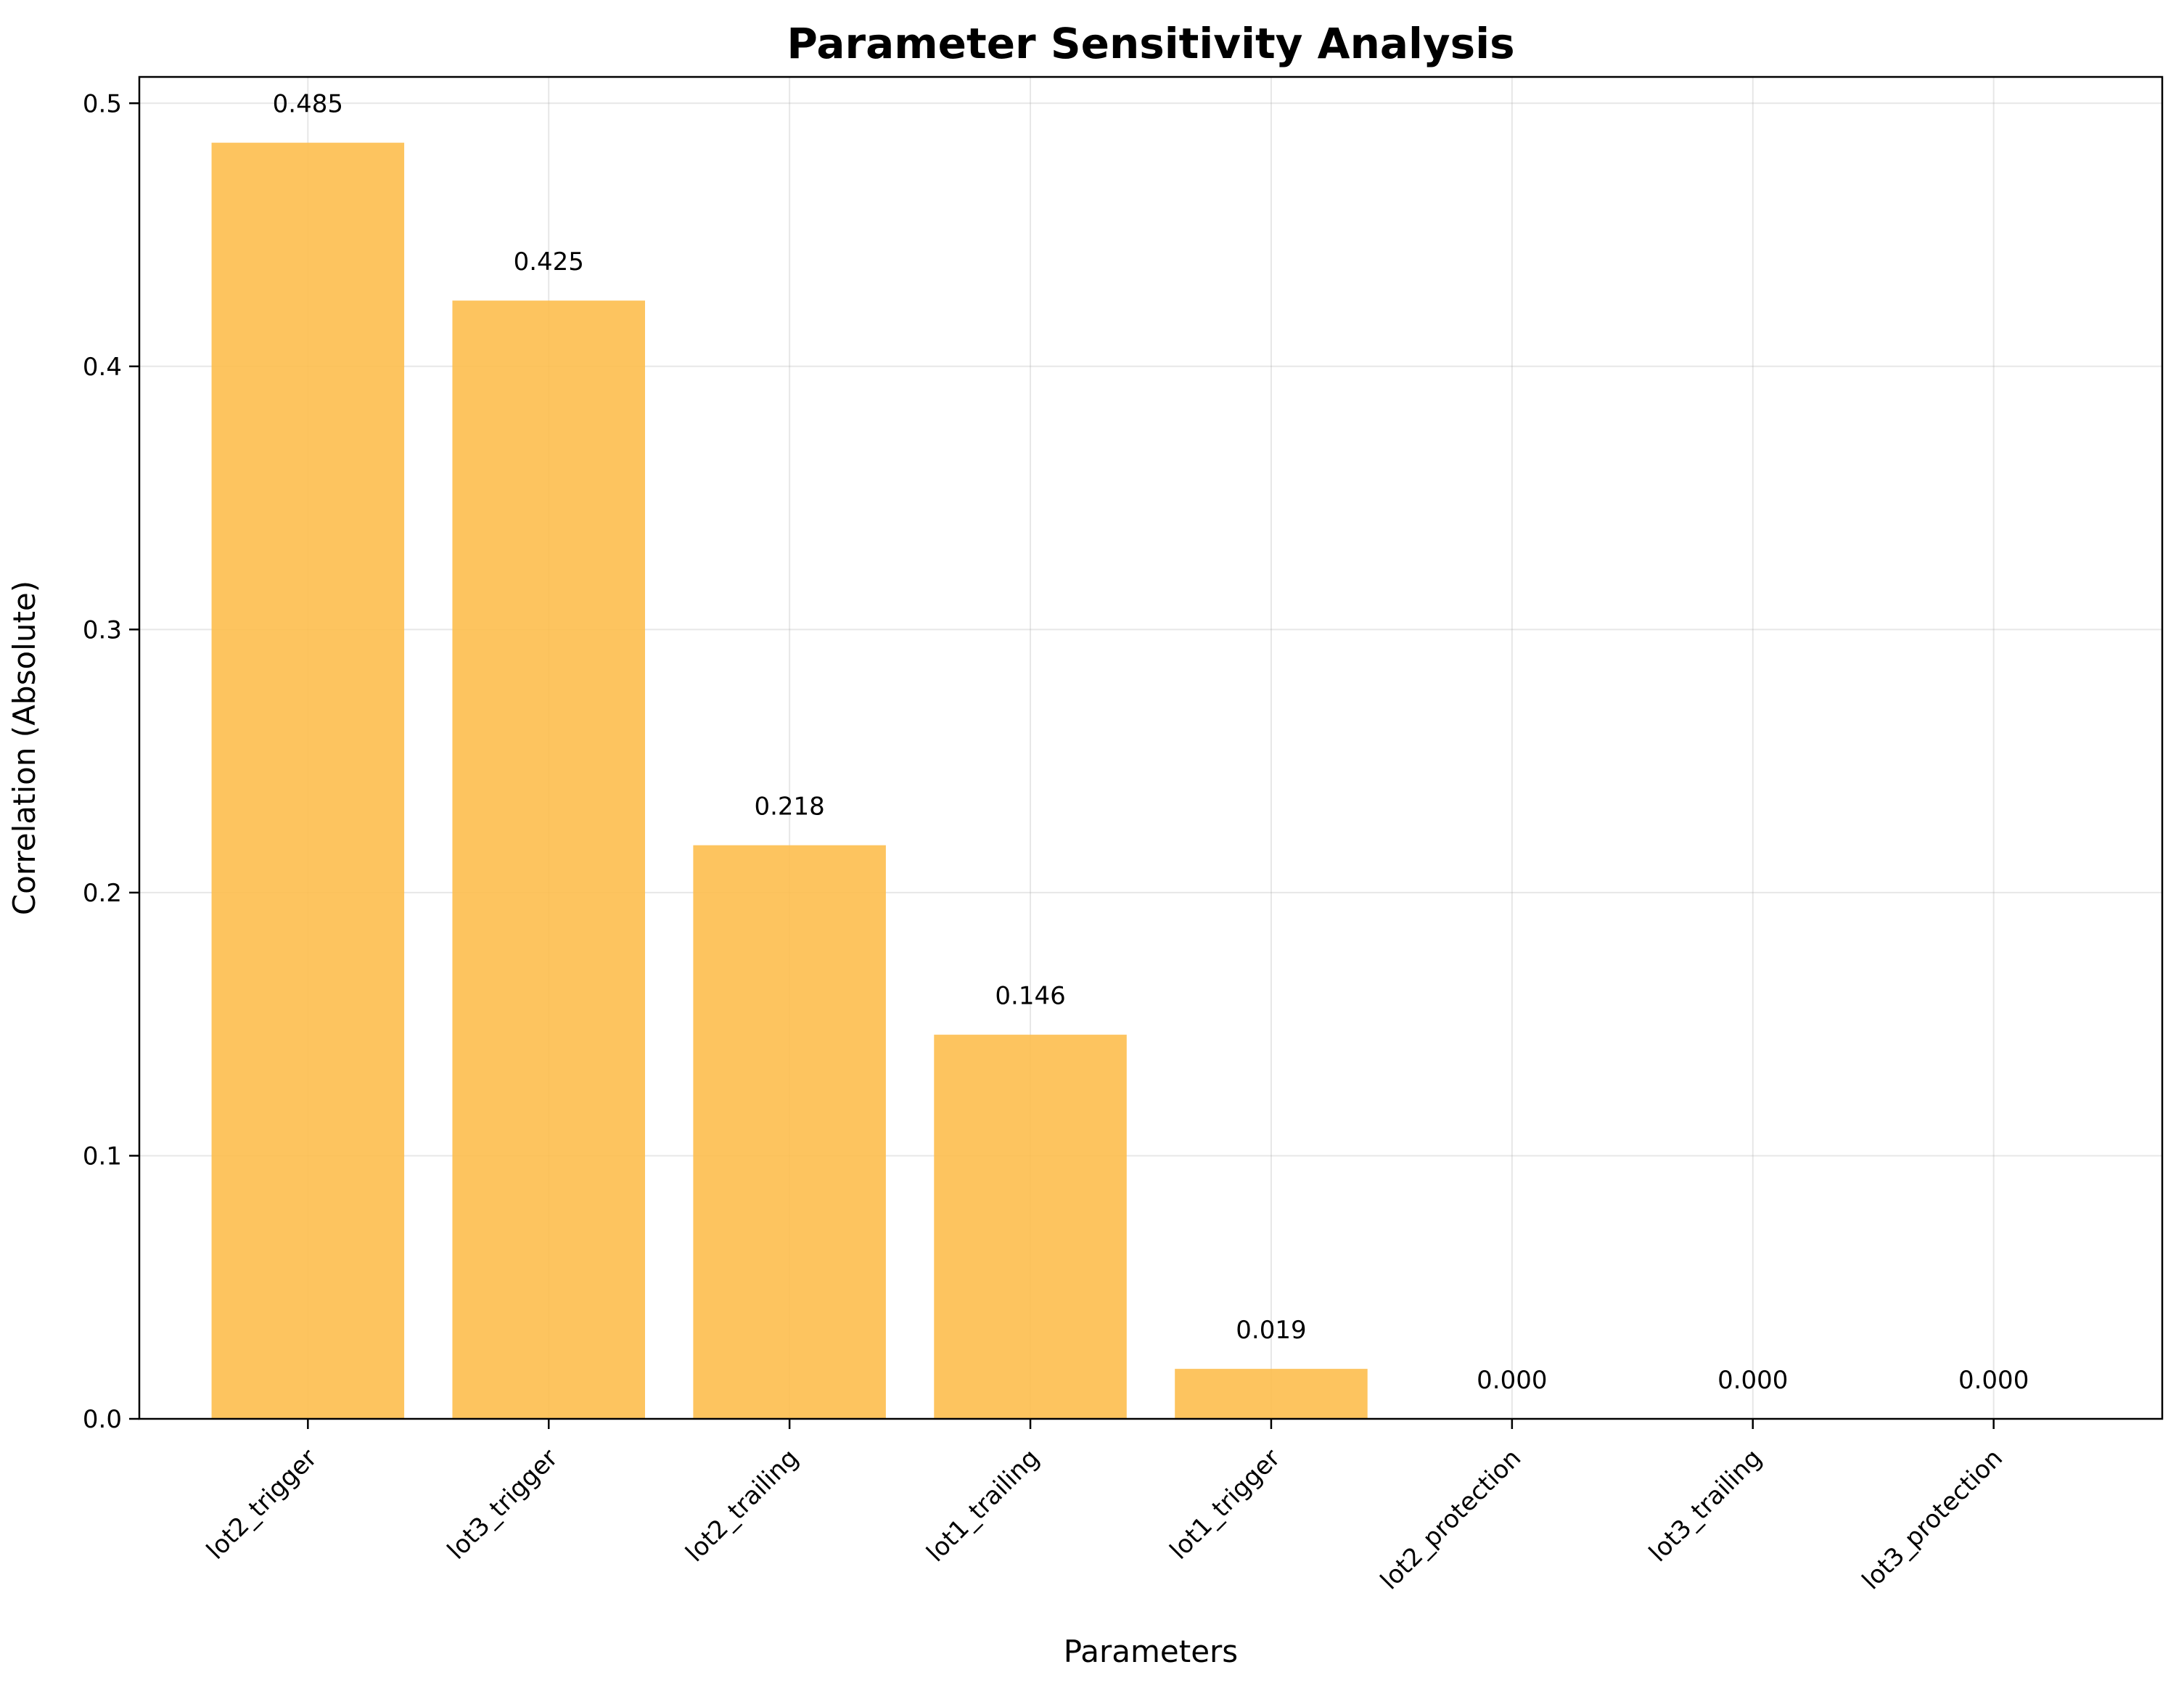 This screenshot has width=2184, height=1691. What do you see at coordinates (102, 1419) in the screenshot?
I see `y-tick-label: 0.0` at bounding box center [102, 1419].